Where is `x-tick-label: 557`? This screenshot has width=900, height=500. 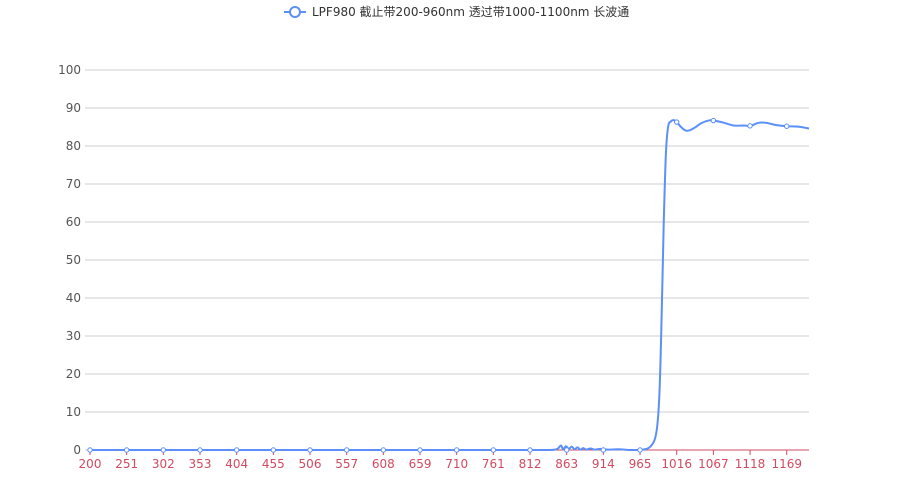
x-tick-label: 557 is located at coordinates (346, 464).